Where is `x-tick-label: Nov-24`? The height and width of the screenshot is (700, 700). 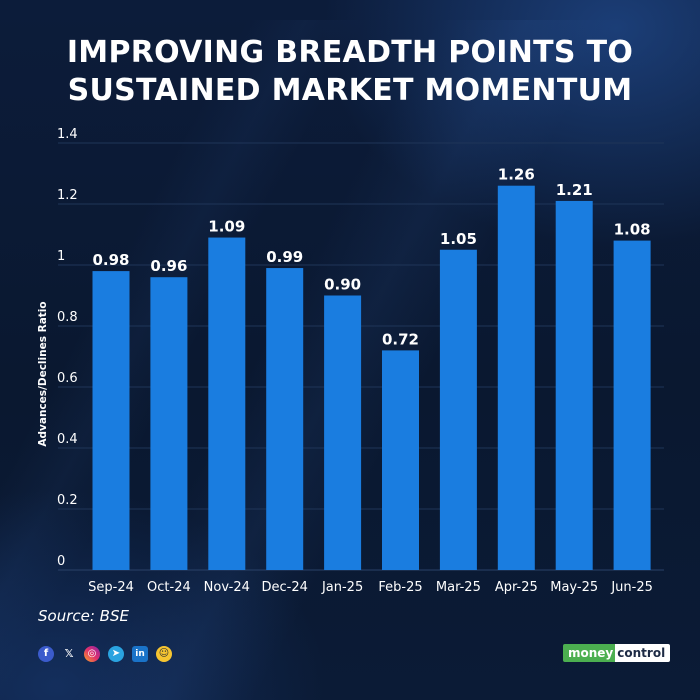 x-tick-label: Nov-24 is located at coordinates (227, 587).